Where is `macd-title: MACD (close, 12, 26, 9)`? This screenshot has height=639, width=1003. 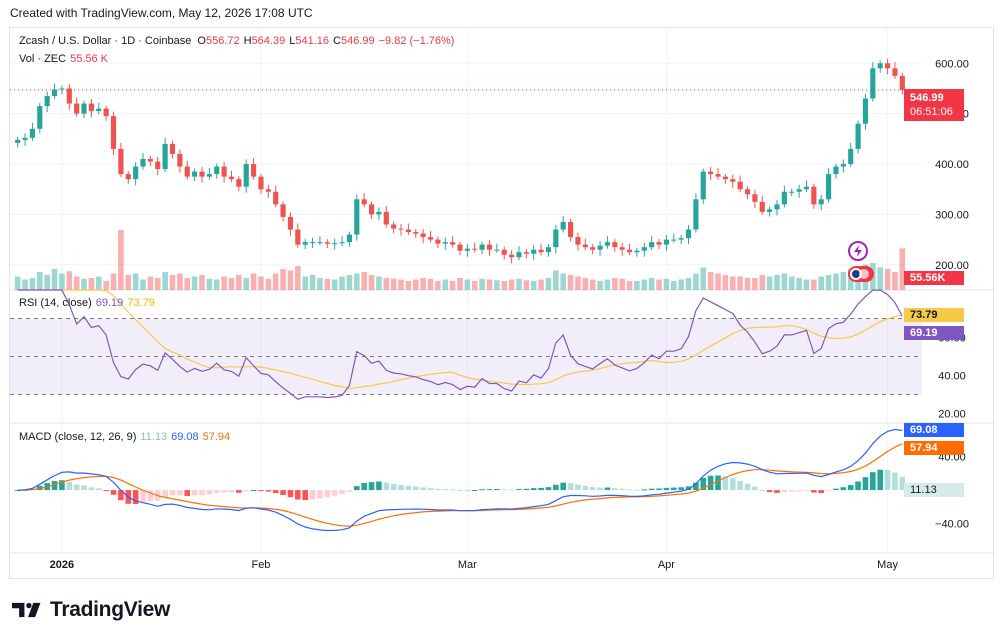
macd-title: MACD (close, 12, 26, 9) is located at coordinates (78, 437).